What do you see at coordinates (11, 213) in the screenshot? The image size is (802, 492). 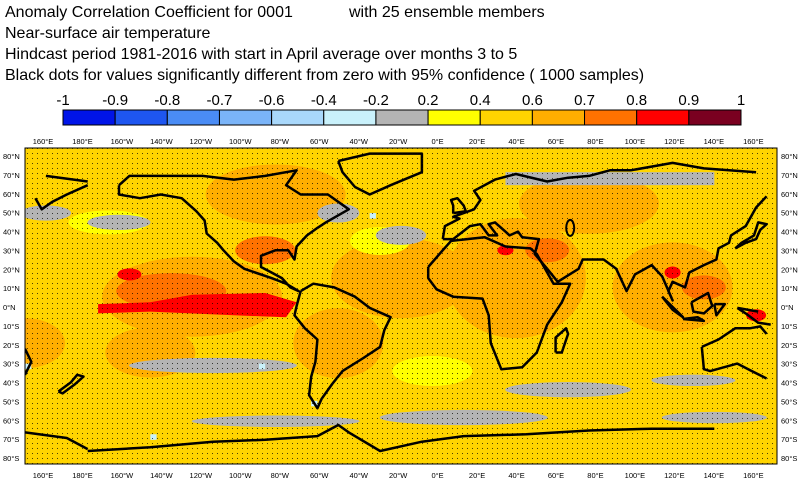 I see `lat-label-left: 50°N` at bounding box center [11, 213].